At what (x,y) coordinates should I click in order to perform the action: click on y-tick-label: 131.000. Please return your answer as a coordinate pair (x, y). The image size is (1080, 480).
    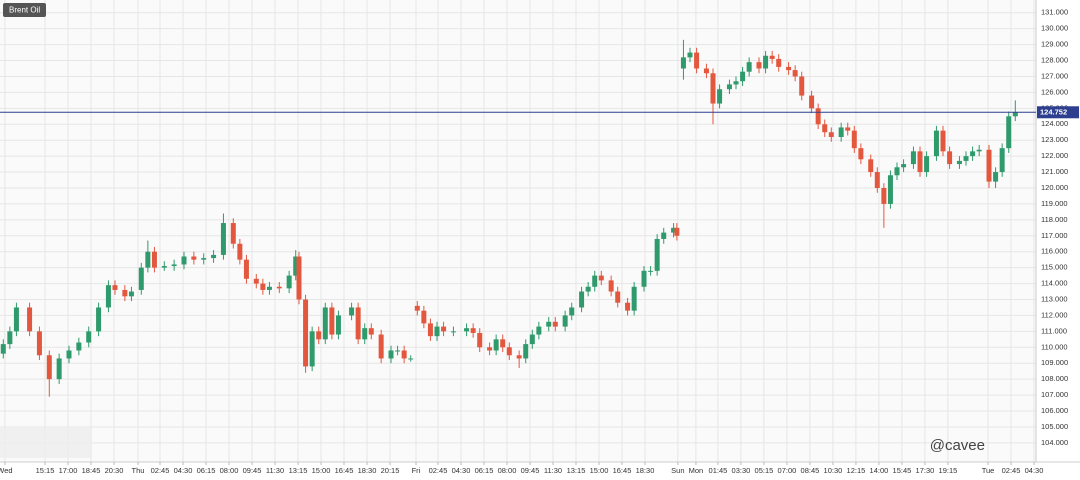
    Looking at the image, I should click on (1054, 12).